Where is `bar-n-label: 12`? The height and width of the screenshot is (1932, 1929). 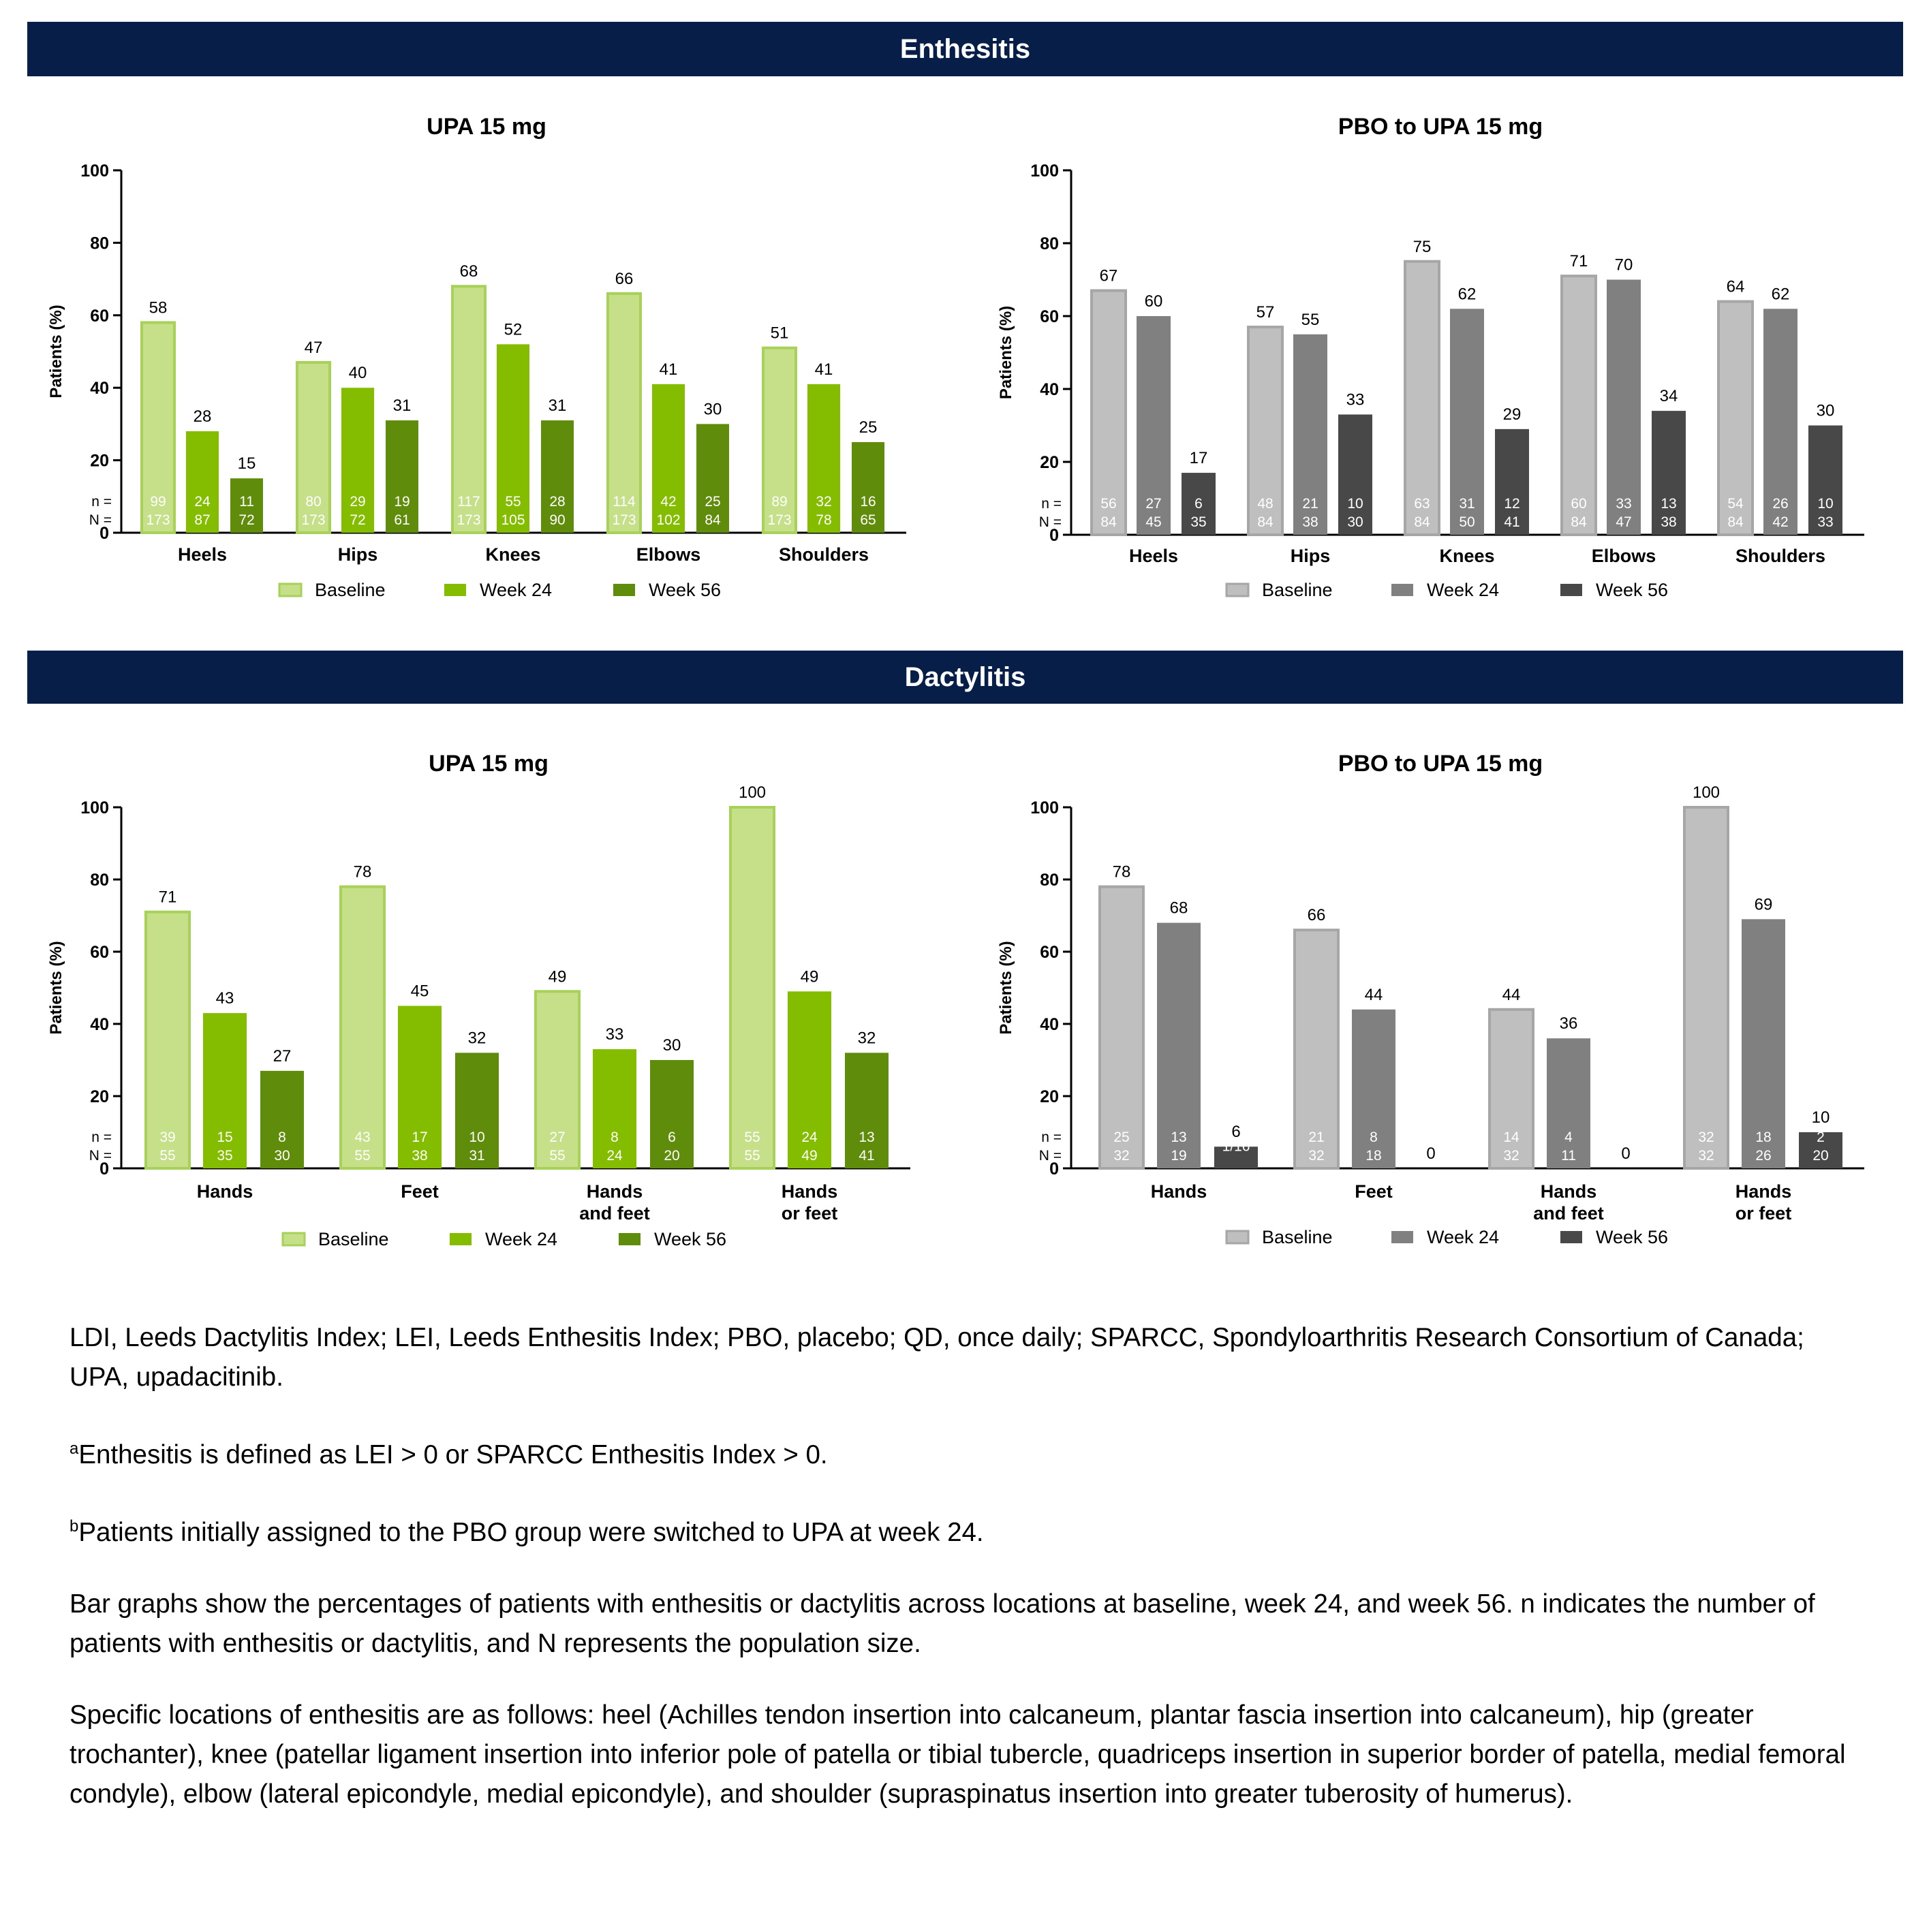
bar-n-label: 12 is located at coordinates (1511, 504).